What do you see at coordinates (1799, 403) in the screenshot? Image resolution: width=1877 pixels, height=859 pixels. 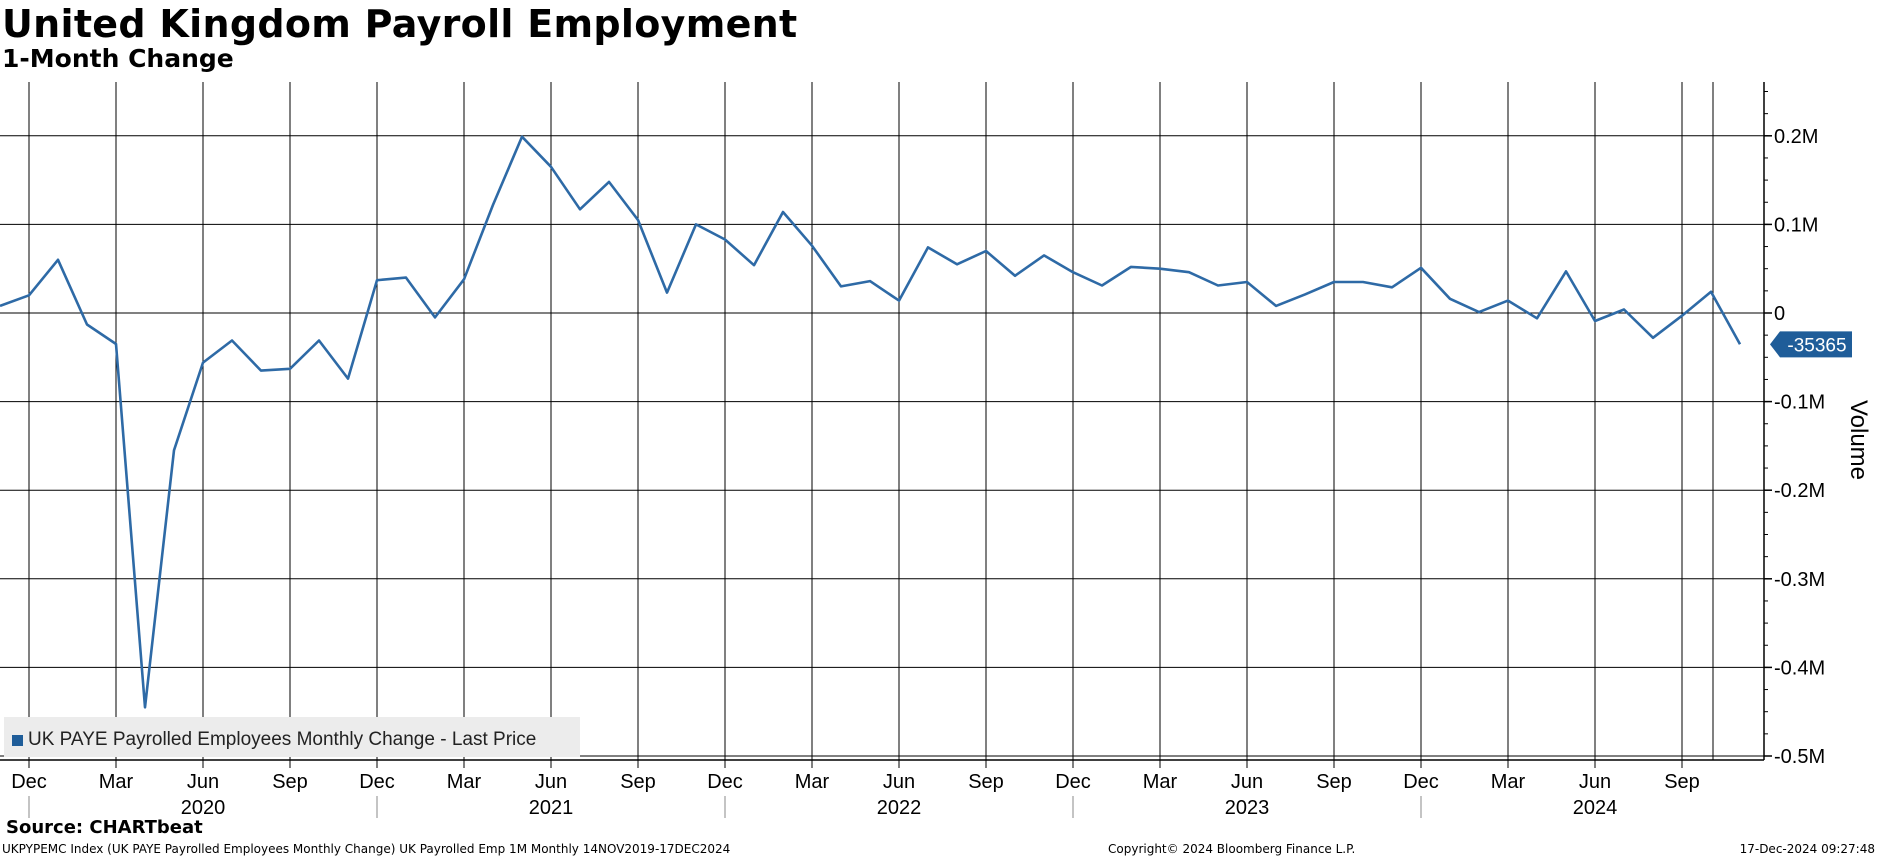 I see `y-tick-label: -0.1M` at bounding box center [1799, 403].